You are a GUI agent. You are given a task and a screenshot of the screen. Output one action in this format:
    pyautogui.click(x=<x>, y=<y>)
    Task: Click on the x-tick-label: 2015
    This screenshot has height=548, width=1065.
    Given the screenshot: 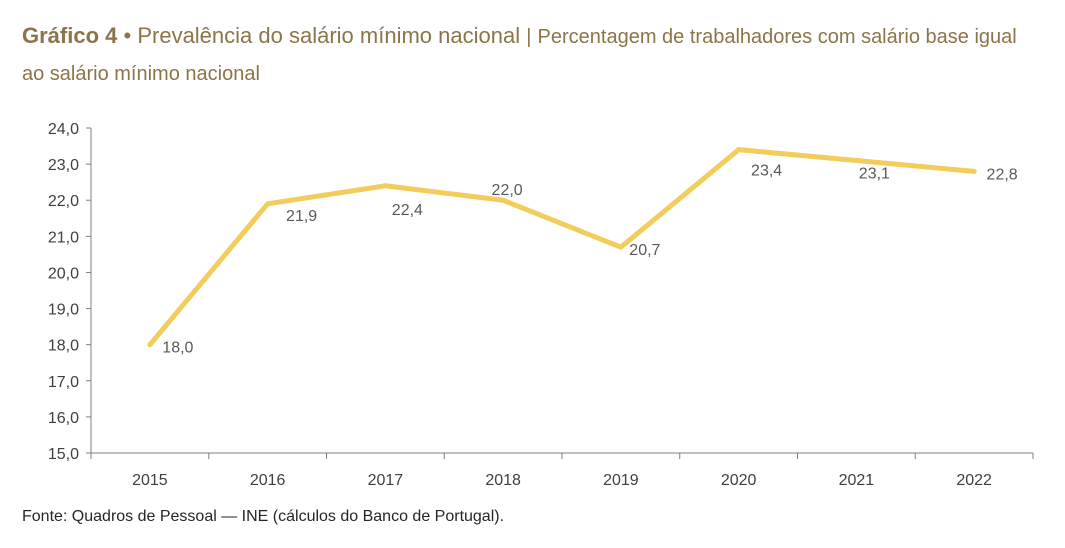 What is the action you would take?
    pyautogui.click(x=150, y=480)
    